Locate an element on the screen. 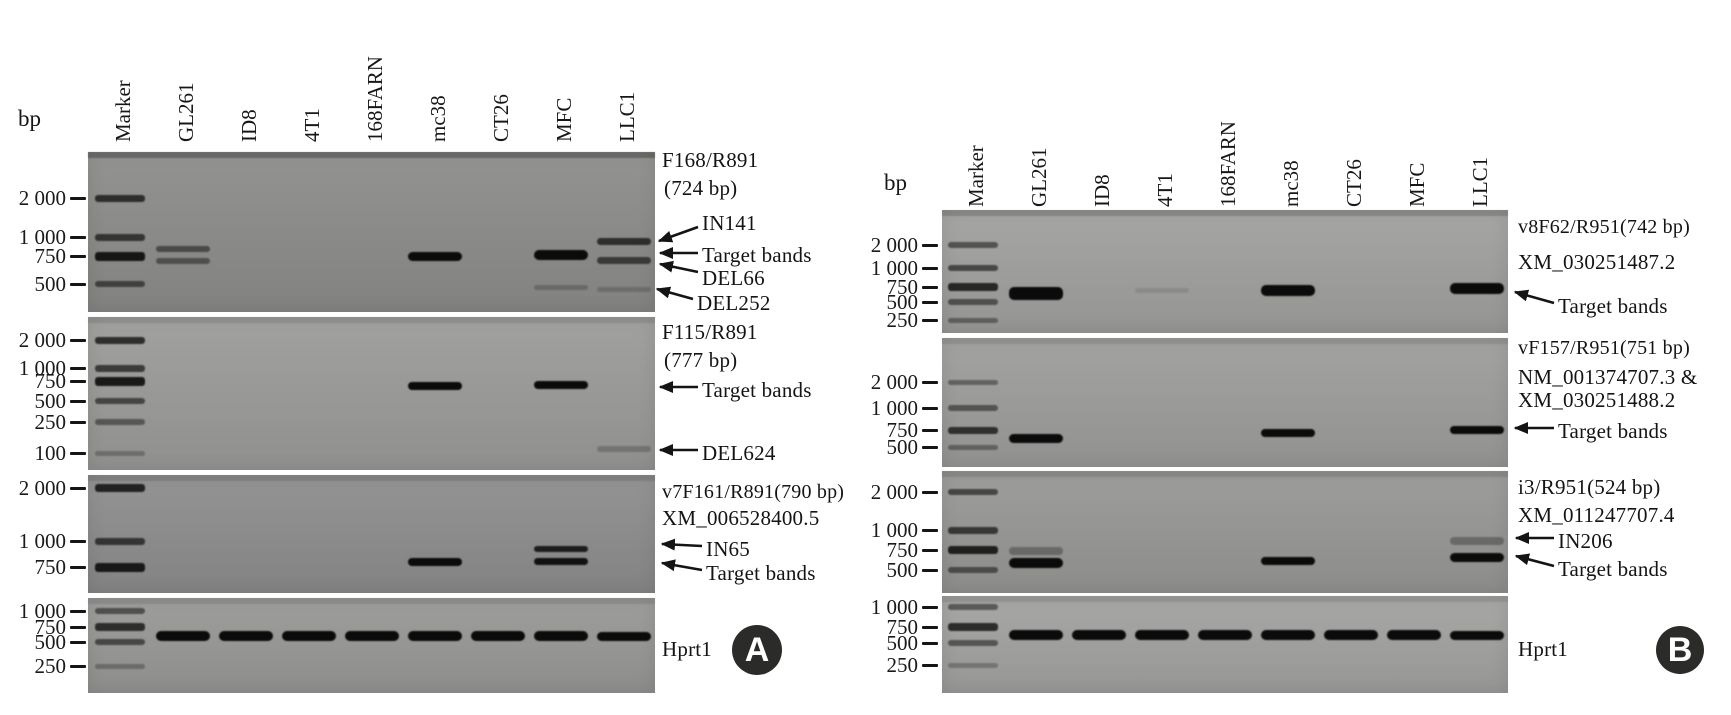  gel-annotation: i3/R951(524 bp) is located at coordinates (1589, 487).